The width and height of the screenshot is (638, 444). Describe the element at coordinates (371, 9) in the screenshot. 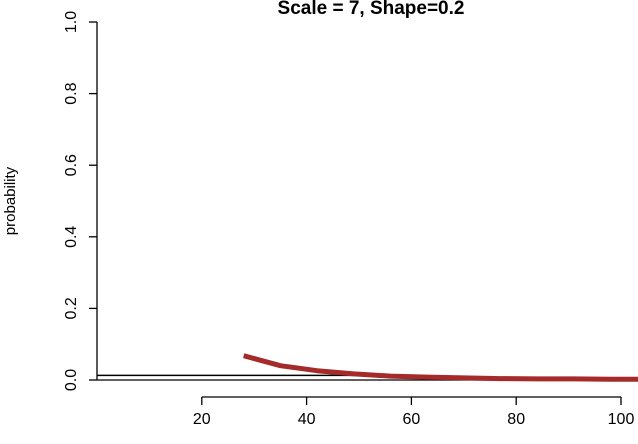

I see `chart-title: Scale = 7, Shape=0.2` at that location.